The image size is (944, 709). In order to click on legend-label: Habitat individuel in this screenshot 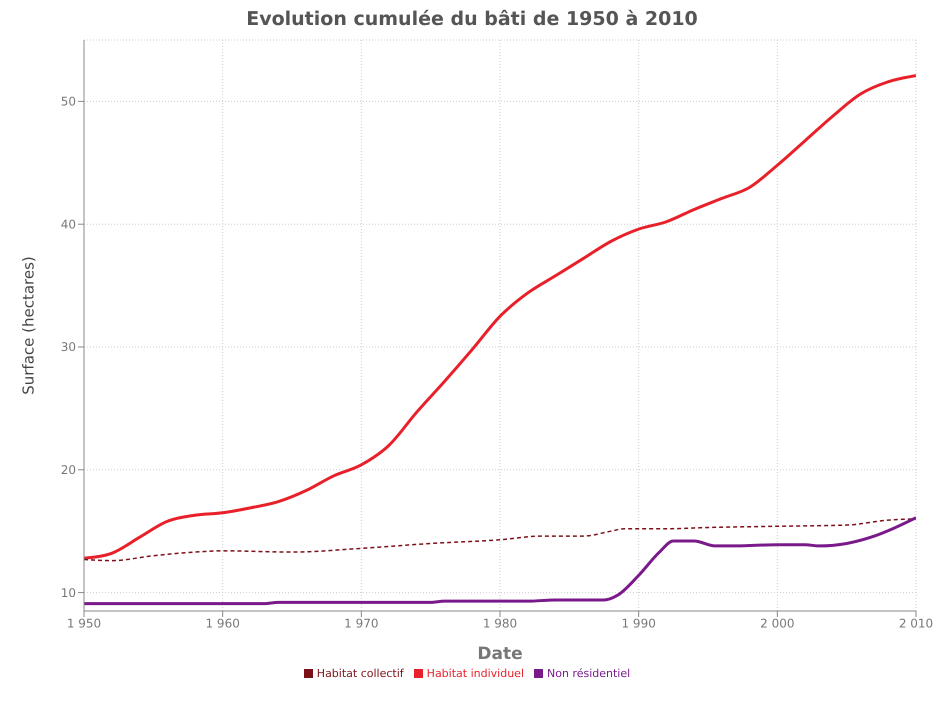, I will do `click(475, 673)`.